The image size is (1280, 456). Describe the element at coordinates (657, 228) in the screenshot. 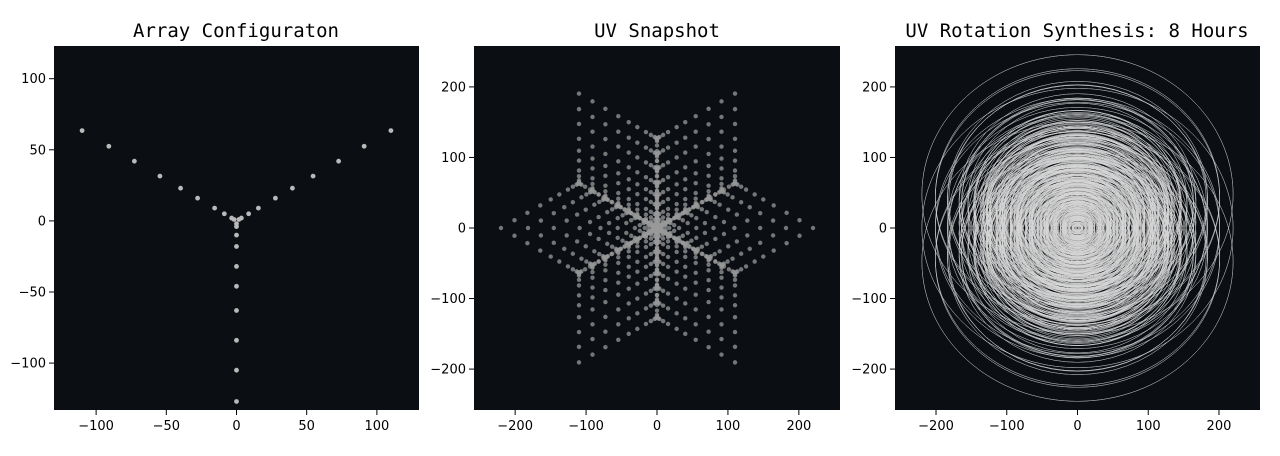

I see `uv-snapshot-marks` at that location.